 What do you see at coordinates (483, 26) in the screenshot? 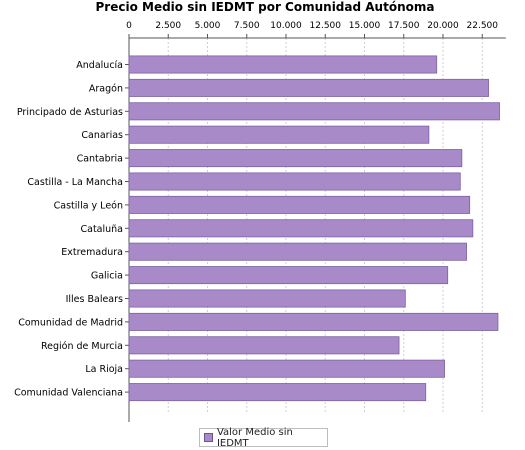
I see `x-tick-label: 22.500` at bounding box center [483, 26].